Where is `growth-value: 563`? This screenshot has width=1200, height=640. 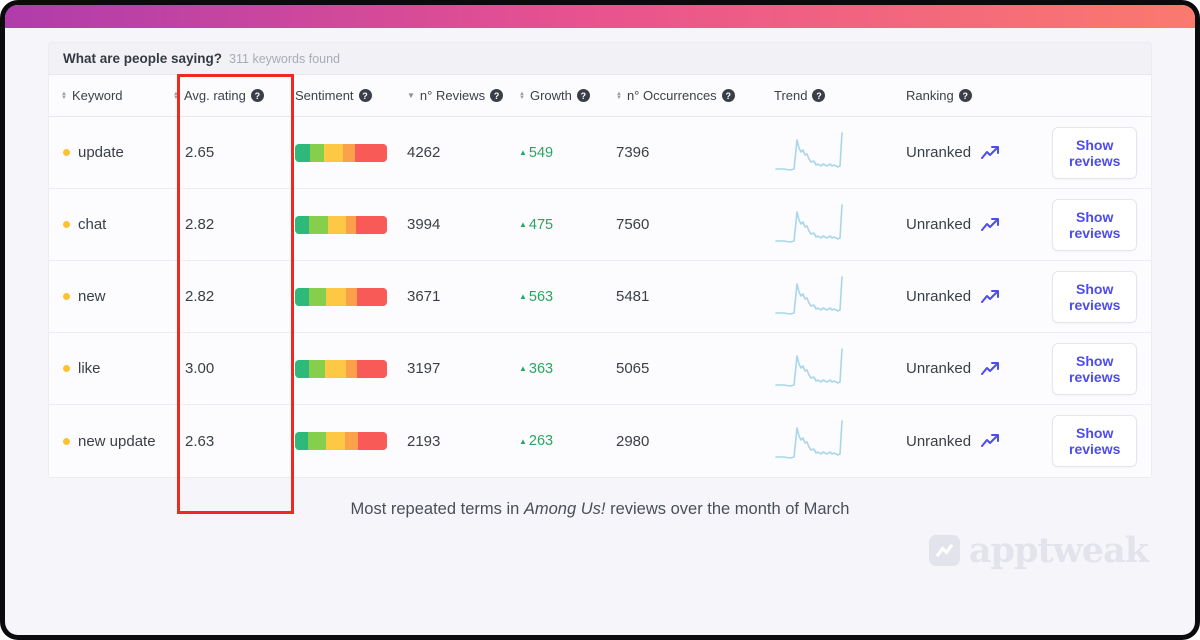 growth-value: 563 is located at coordinates (541, 296).